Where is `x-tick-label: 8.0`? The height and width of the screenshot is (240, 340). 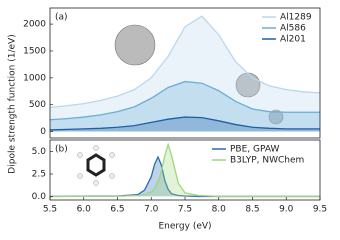 x-tick-label: 8.0 is located at coordinates (219, 210).